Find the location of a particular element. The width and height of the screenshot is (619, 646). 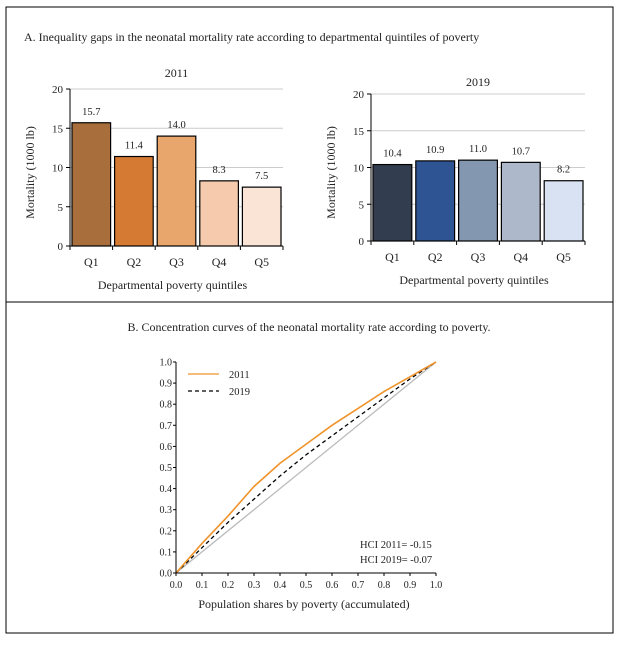

series-line-2011 is located at coordinates (306, 467).